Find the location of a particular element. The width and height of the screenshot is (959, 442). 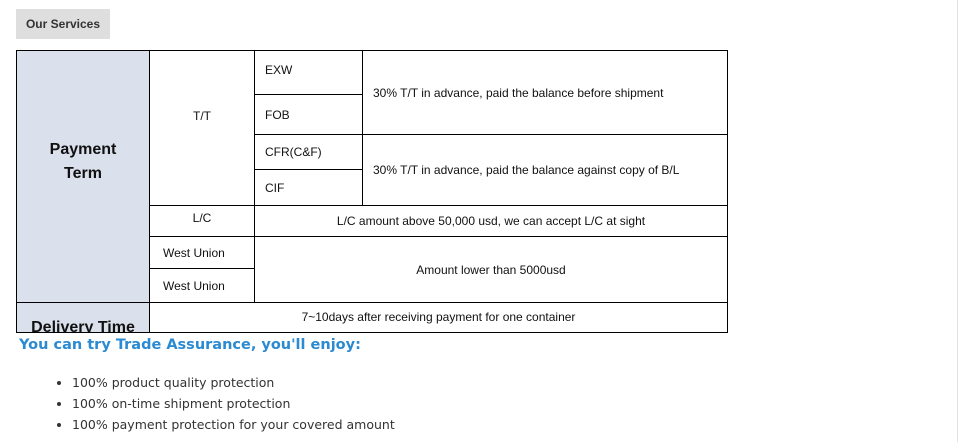

cfr-cell: CFR(C&F) is located at coordinates (308, 152).